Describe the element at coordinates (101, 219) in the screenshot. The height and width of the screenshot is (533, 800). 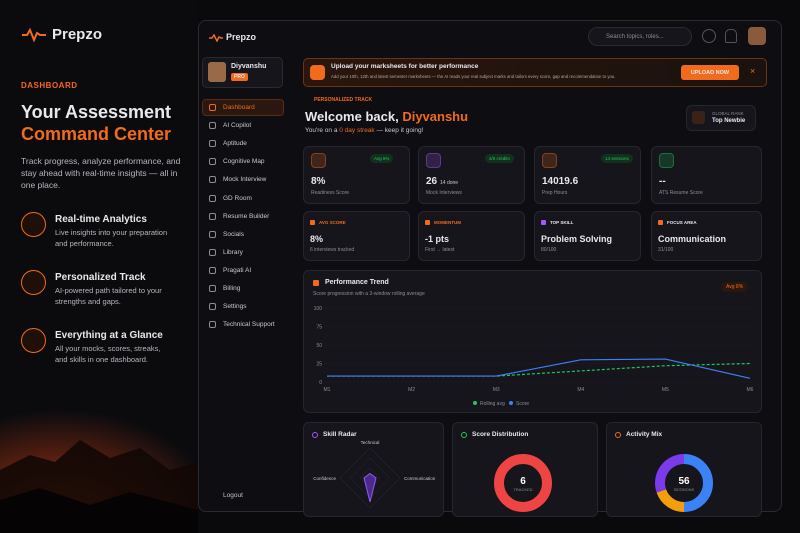
I see `feature-title: Real-time Analytics` at that location.